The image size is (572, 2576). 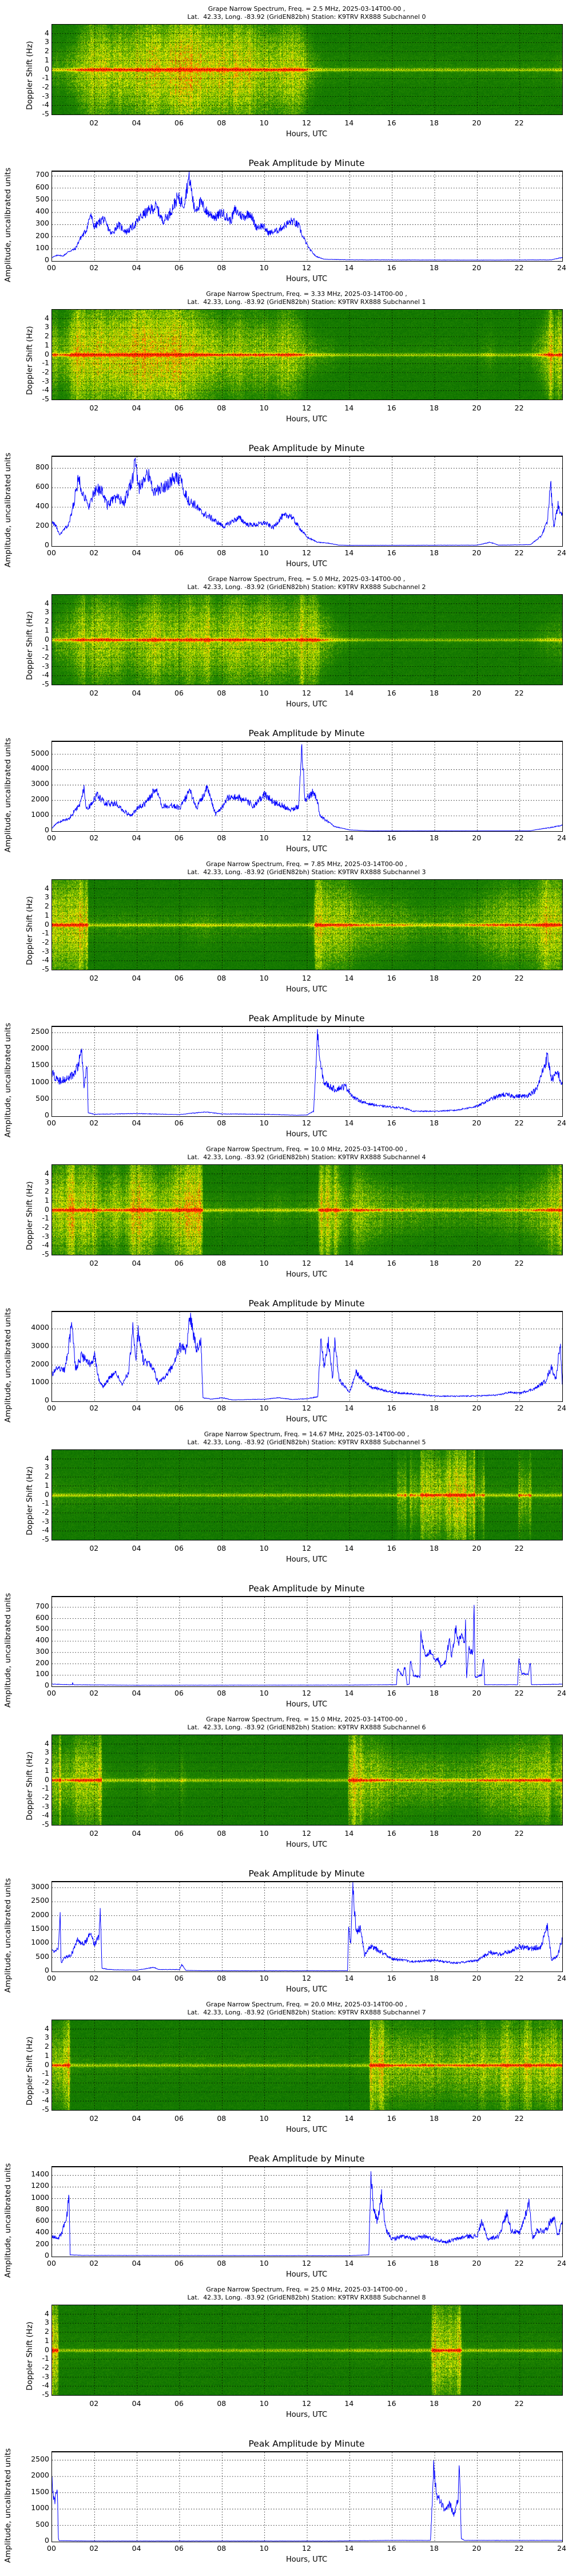 What do you see at coordinates (42, 1605) in the screenshot?
I see `amplitude-y-tick: 700` at bounding box center [42, 1605].